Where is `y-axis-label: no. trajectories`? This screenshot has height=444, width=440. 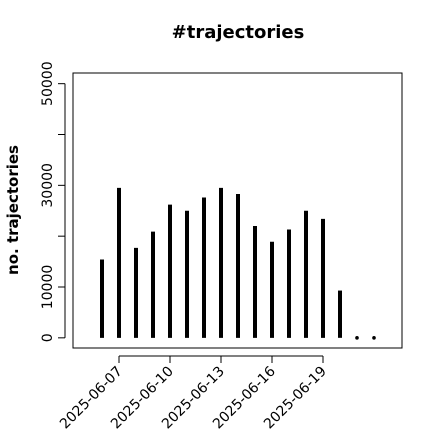 y-axis-label: no. trajectories is located at coordinates (13, 210).